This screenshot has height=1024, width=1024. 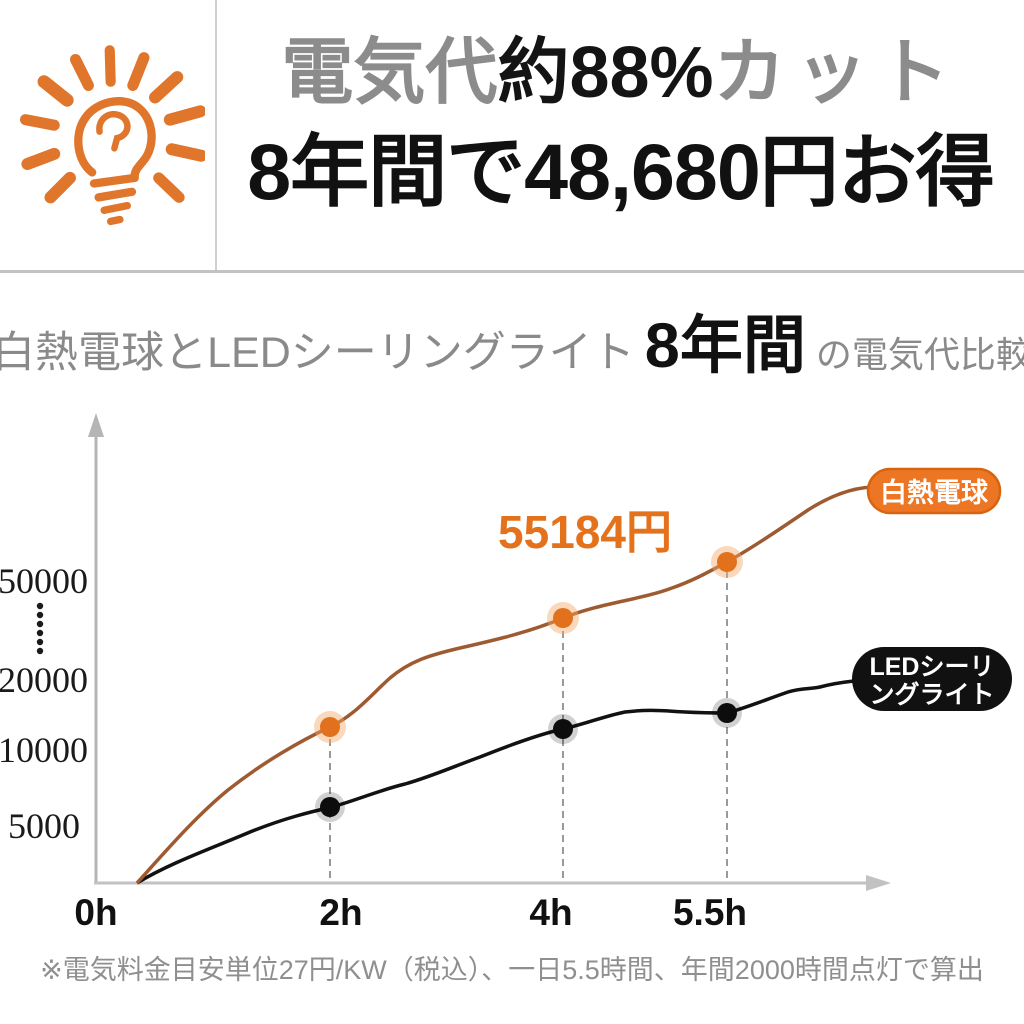 I want to click on chart-title-part1: 白熱電球とLEDシーリングライト, so click(x=317, y=353).